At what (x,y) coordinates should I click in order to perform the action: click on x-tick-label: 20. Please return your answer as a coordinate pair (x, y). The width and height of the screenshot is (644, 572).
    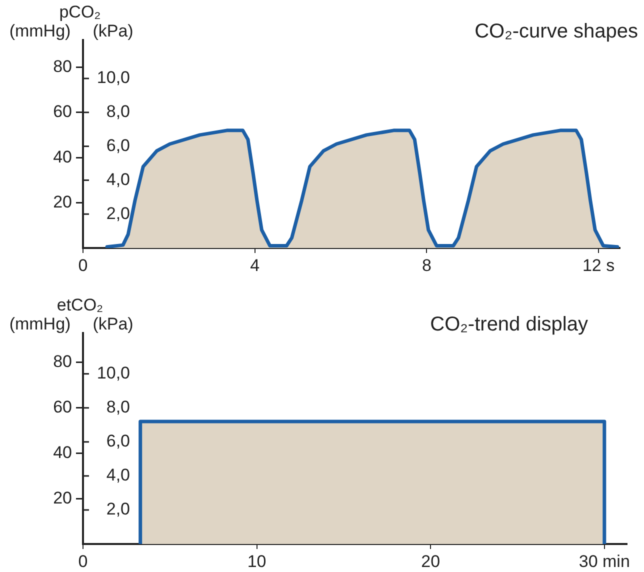
    Looking at the image, I should click on (430, 561).